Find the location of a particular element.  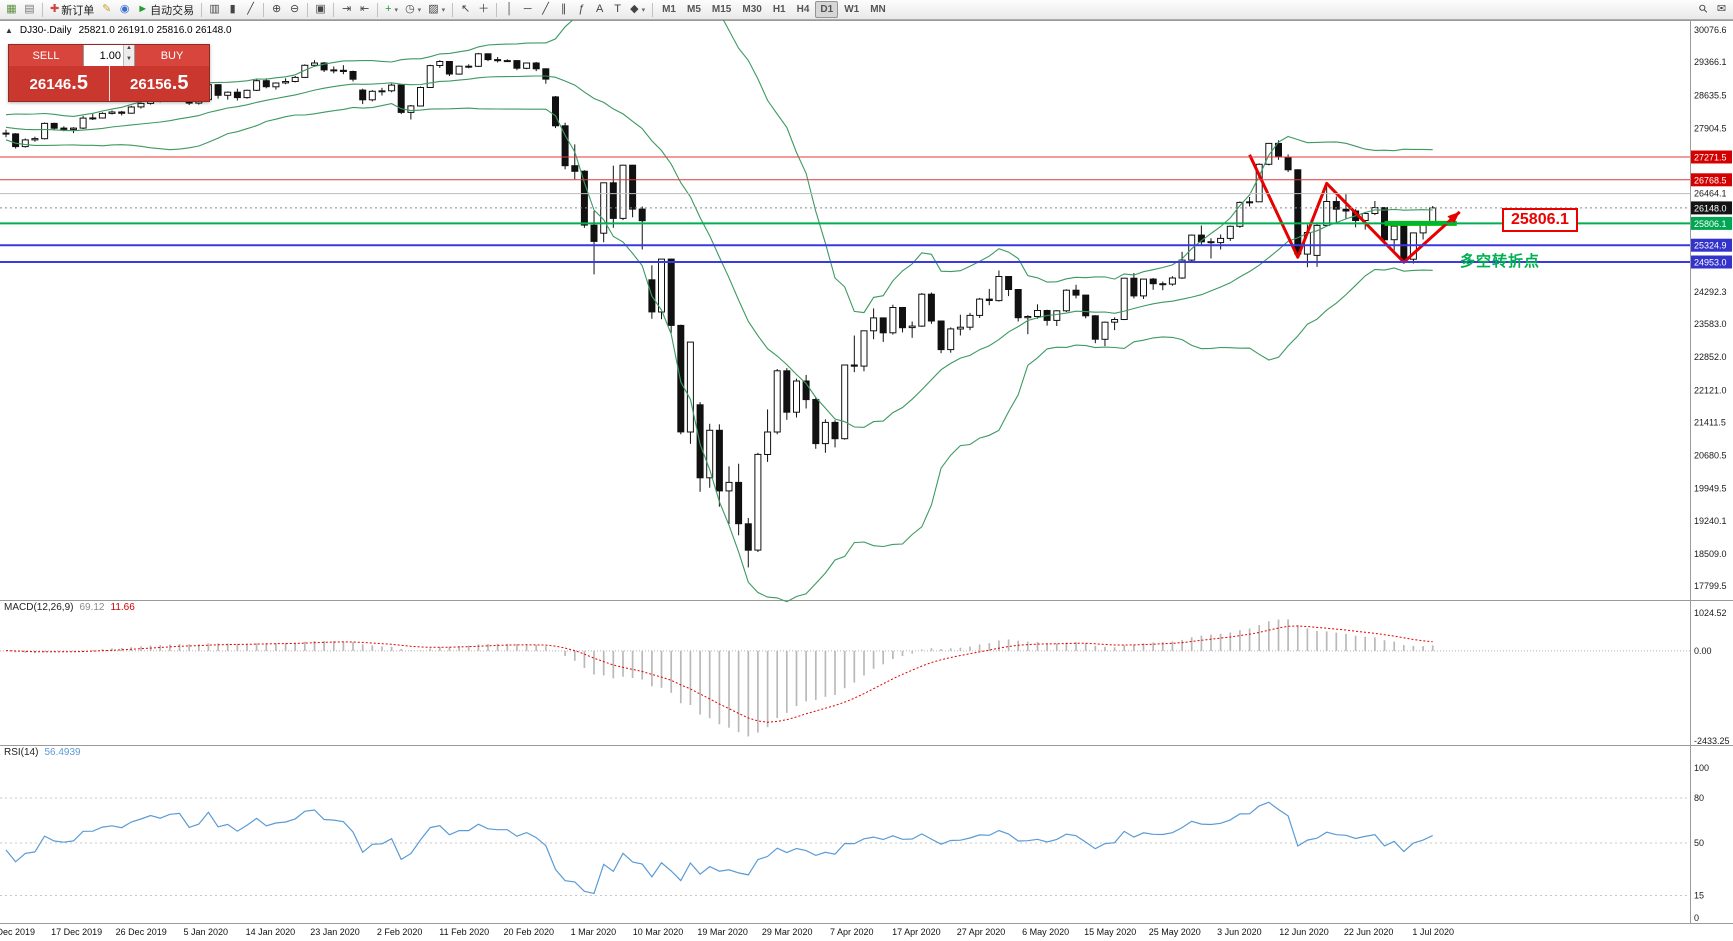

timeframe-m1-button-label: M1 is located at coordinates (669, 9).